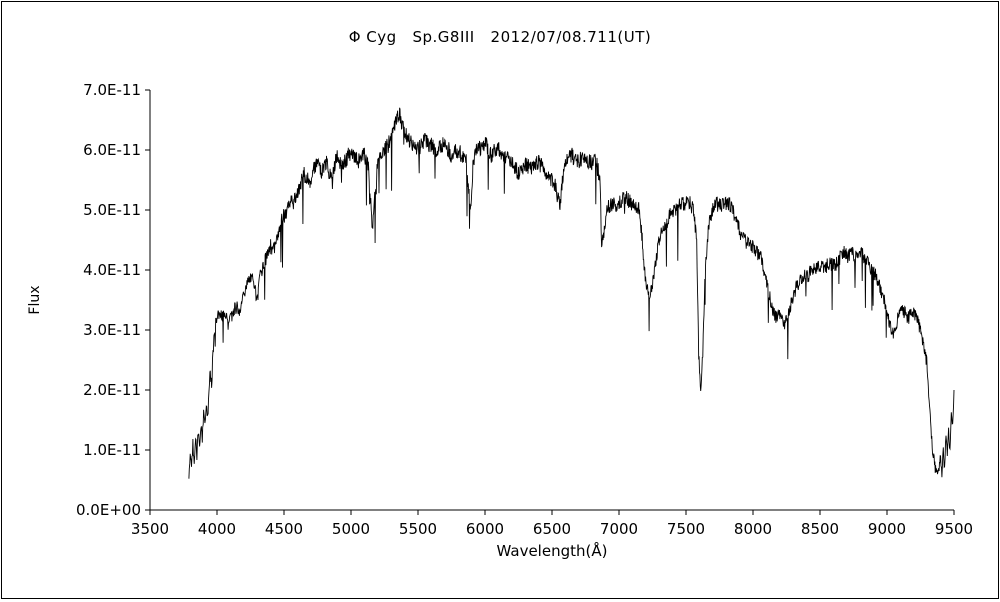 This screenshot has height=602, width=1000. I want to click on x-tick-label: 6000, so click(485, 529).